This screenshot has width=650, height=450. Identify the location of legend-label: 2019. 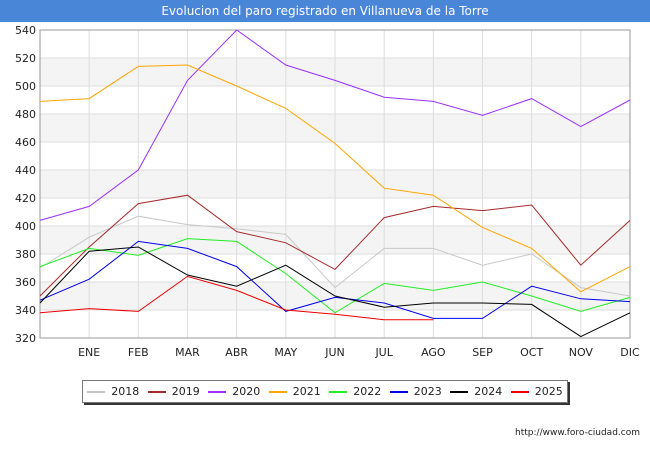
(185, 391).